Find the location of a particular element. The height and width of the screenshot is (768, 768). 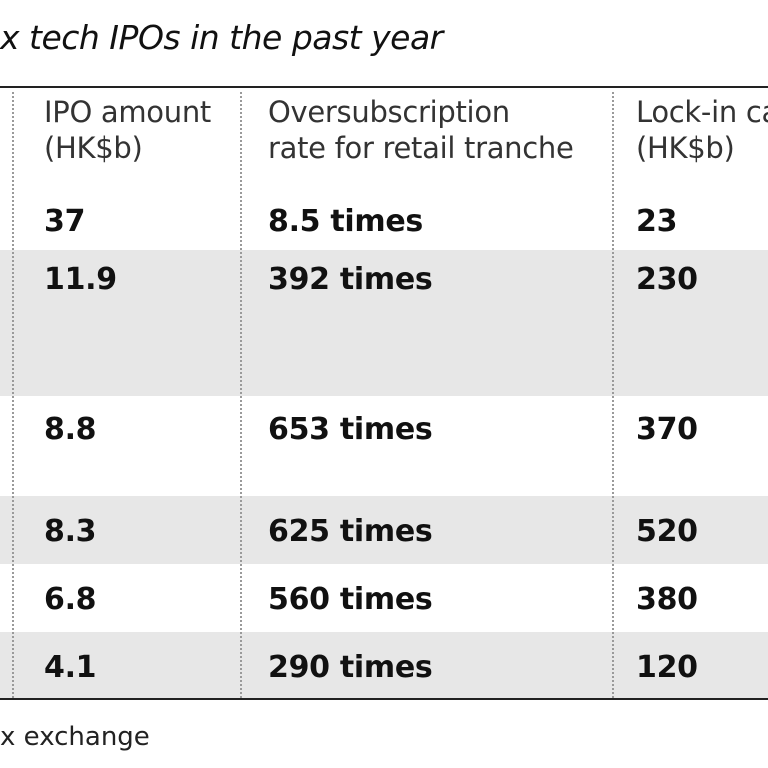

cell-oversubscription: 625 times is located at coordinates (350, 531).